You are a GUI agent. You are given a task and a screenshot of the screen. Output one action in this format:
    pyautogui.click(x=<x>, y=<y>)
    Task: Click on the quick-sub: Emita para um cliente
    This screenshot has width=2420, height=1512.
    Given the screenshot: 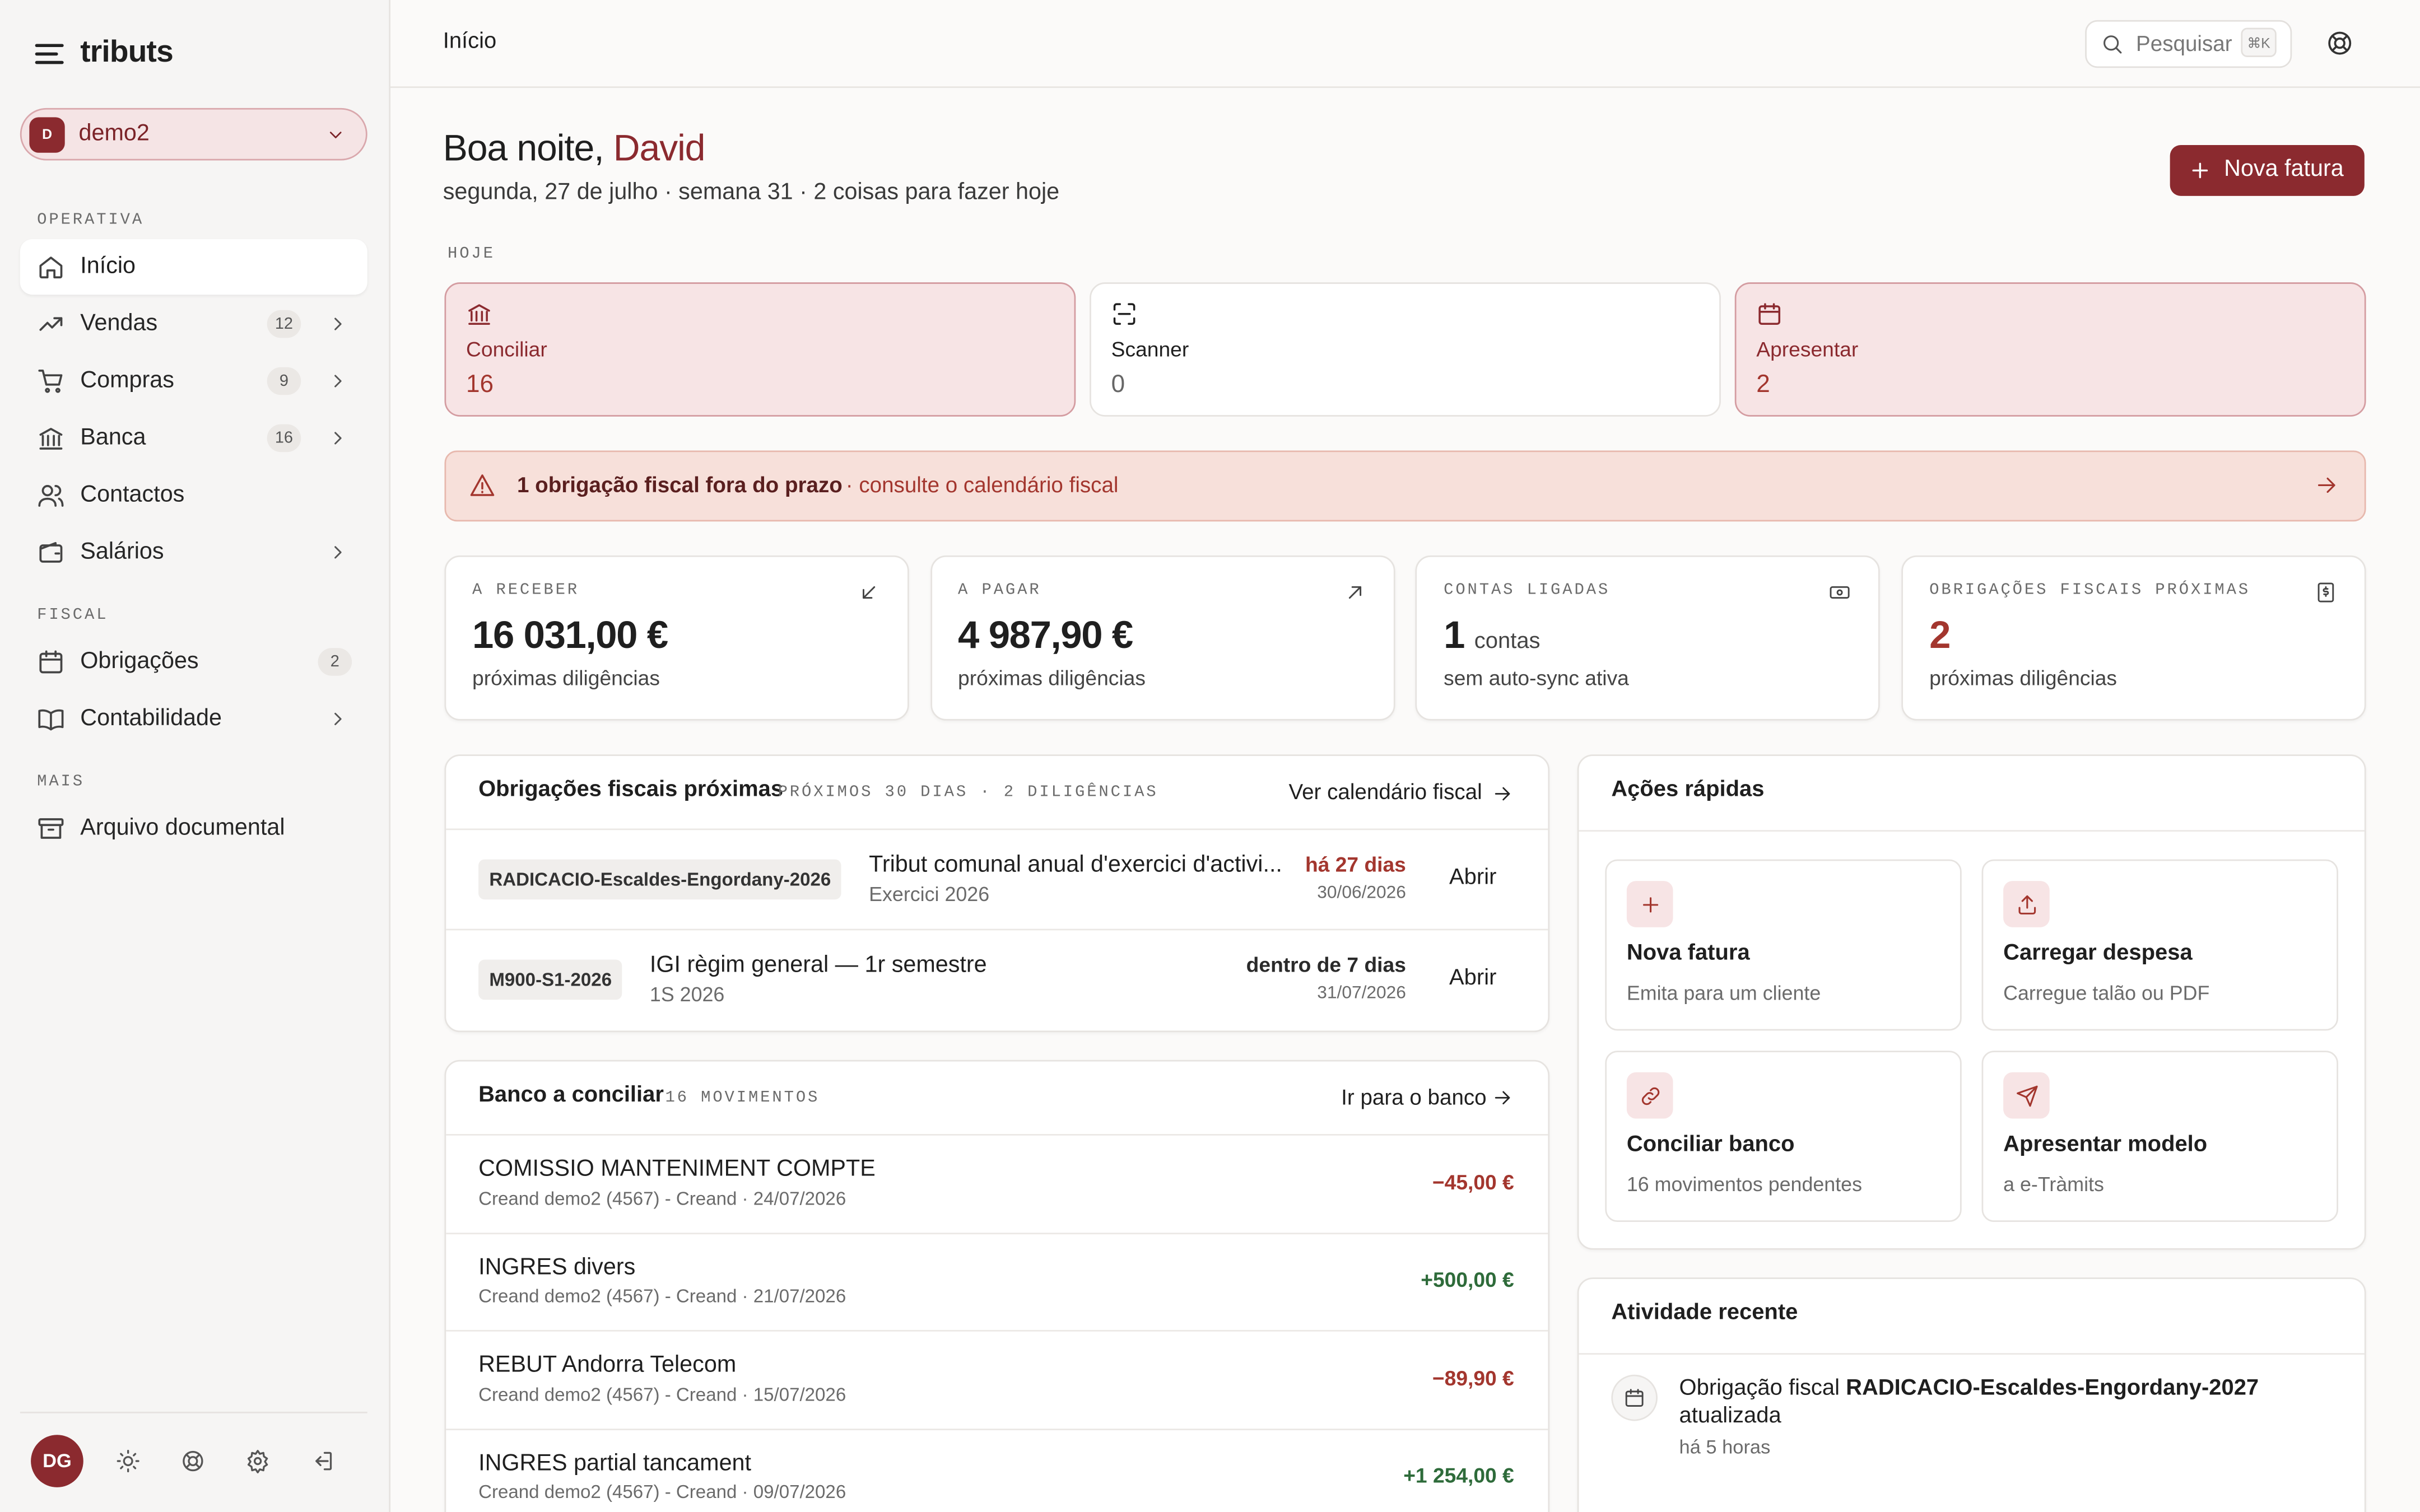 What is the action you would take?
    pyautogui.click(x=1723, y=993)
    